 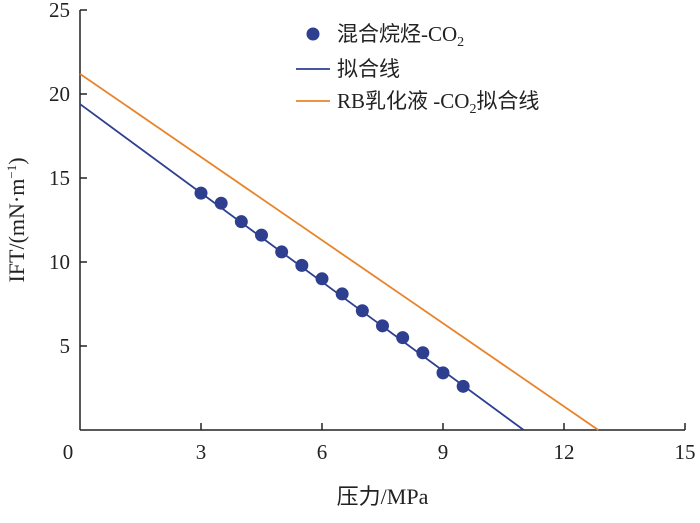 What do you see at coordinates (65, 346) in the screenshot?
I see `y-tick-label: 5` at bounding box center [65, 346].